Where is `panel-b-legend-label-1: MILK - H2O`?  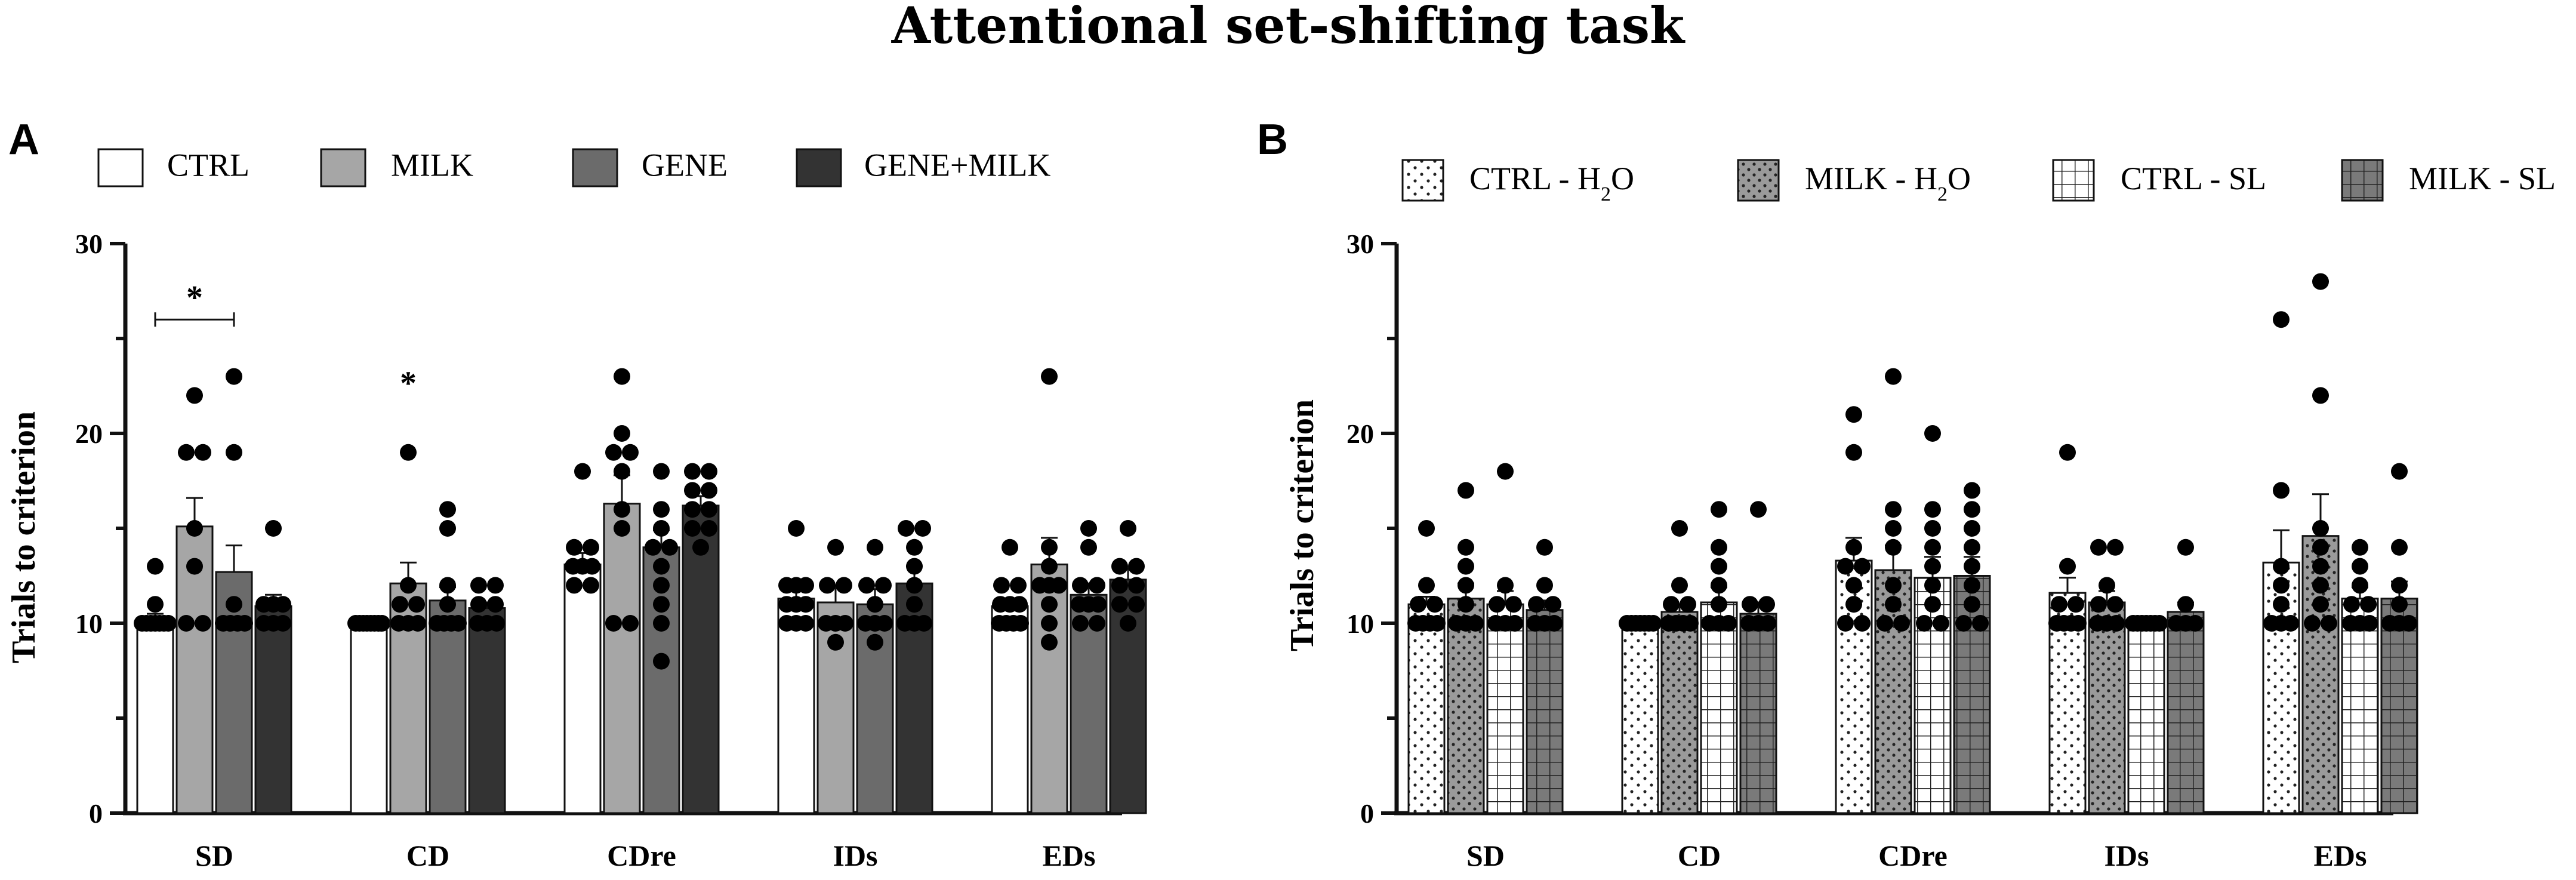
panel-b-legend-label-1: MILK - H2O is located at coordinates (1888, 183).